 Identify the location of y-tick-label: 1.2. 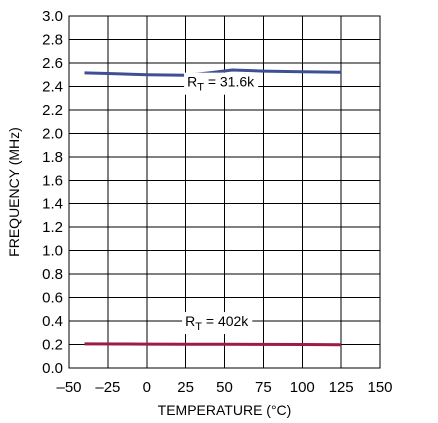
(52, 227).